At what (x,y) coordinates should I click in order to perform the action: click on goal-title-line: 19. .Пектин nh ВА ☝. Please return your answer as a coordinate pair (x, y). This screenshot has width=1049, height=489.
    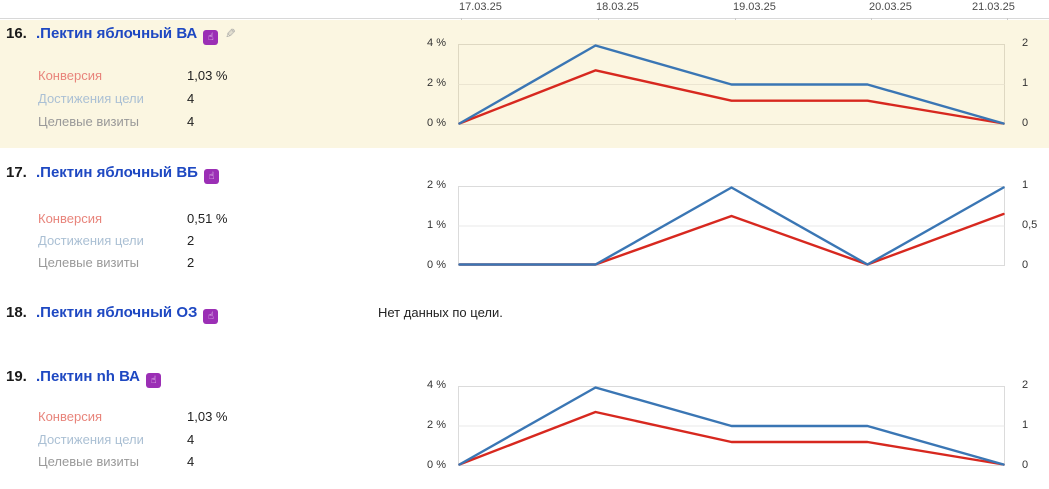
    Looking at the image, I should click on (84, 378).